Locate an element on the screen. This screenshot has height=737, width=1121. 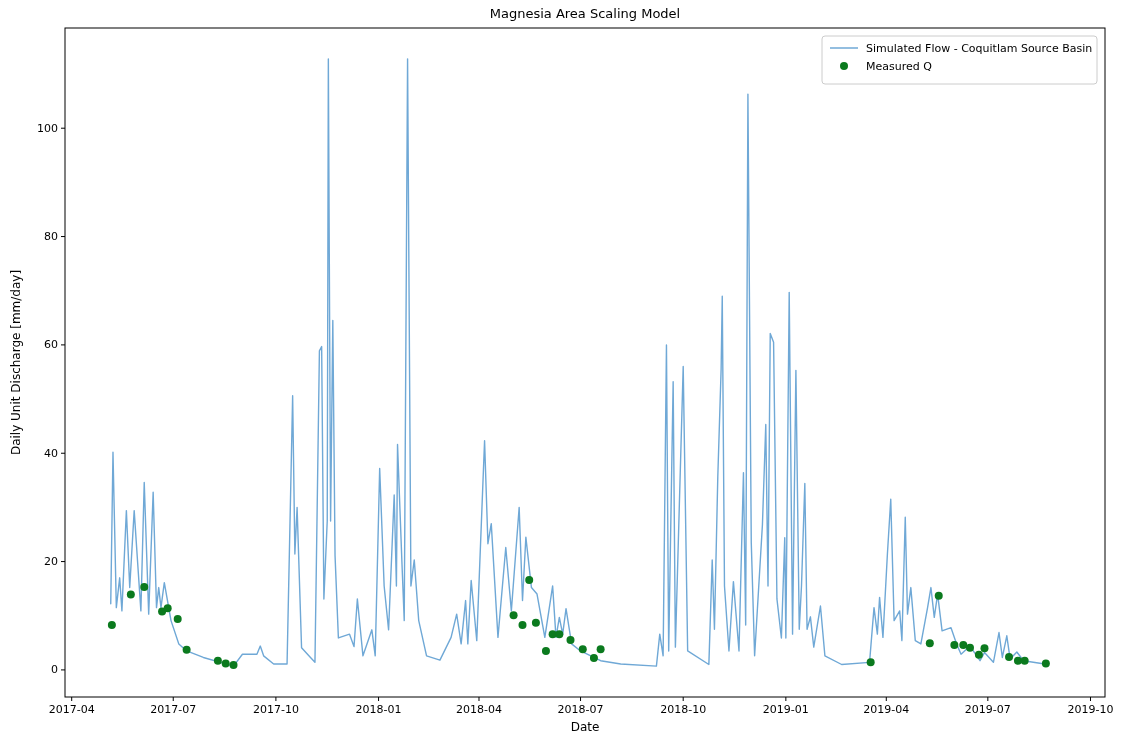
x-tick-label: 2018-10 is located at coordinates (683, 709).